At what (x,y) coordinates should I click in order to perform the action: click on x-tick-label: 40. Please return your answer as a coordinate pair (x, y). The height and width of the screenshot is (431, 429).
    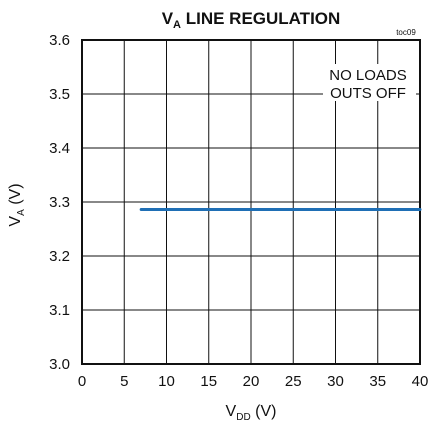
    Looking at the image, I should click on (420, 381).